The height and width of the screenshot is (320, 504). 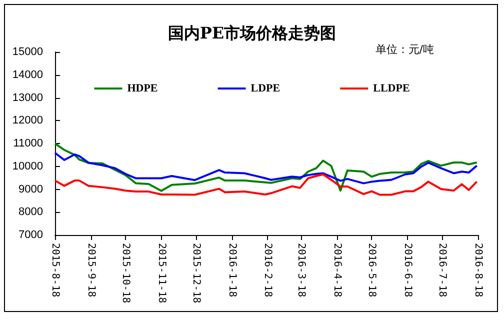 What do you see at coordinates (30, 212) in the screenshot?
I see `y-tick-label: 8000` at bounding box center [30, 212].